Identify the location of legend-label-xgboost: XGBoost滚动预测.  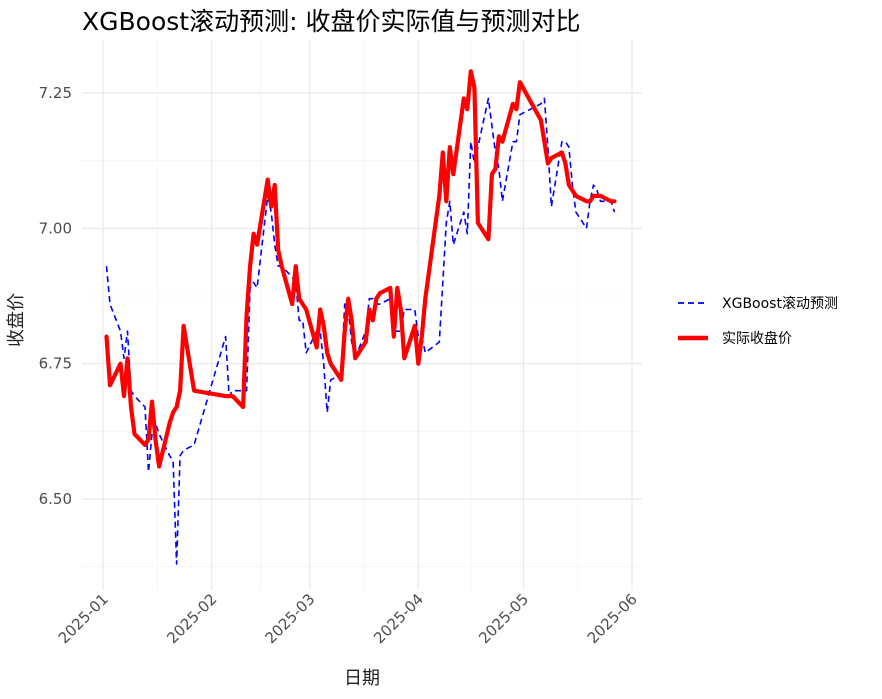
(780, 303).